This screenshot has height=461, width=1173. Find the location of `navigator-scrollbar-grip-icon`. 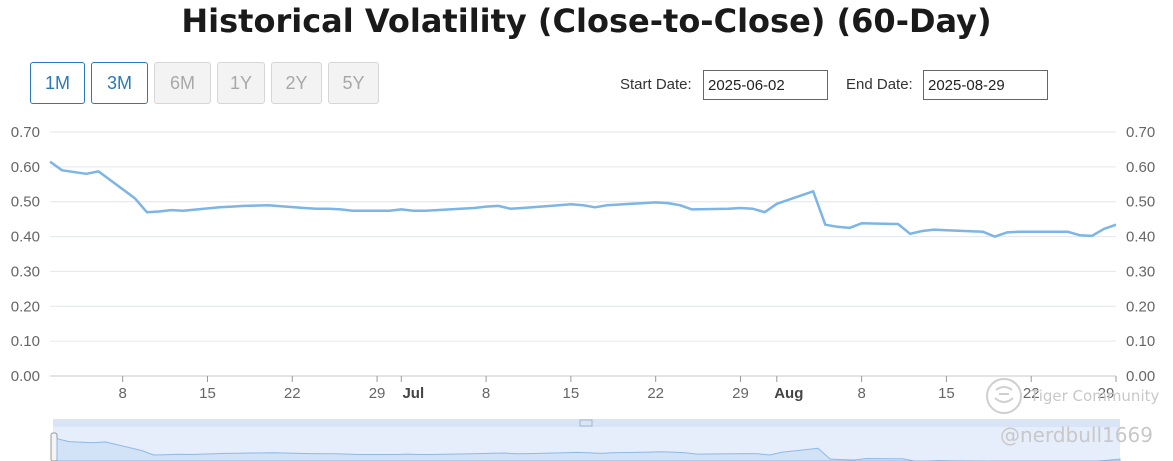

navigator-scrollbar-grip-icon is located at coordinates (586, 423).